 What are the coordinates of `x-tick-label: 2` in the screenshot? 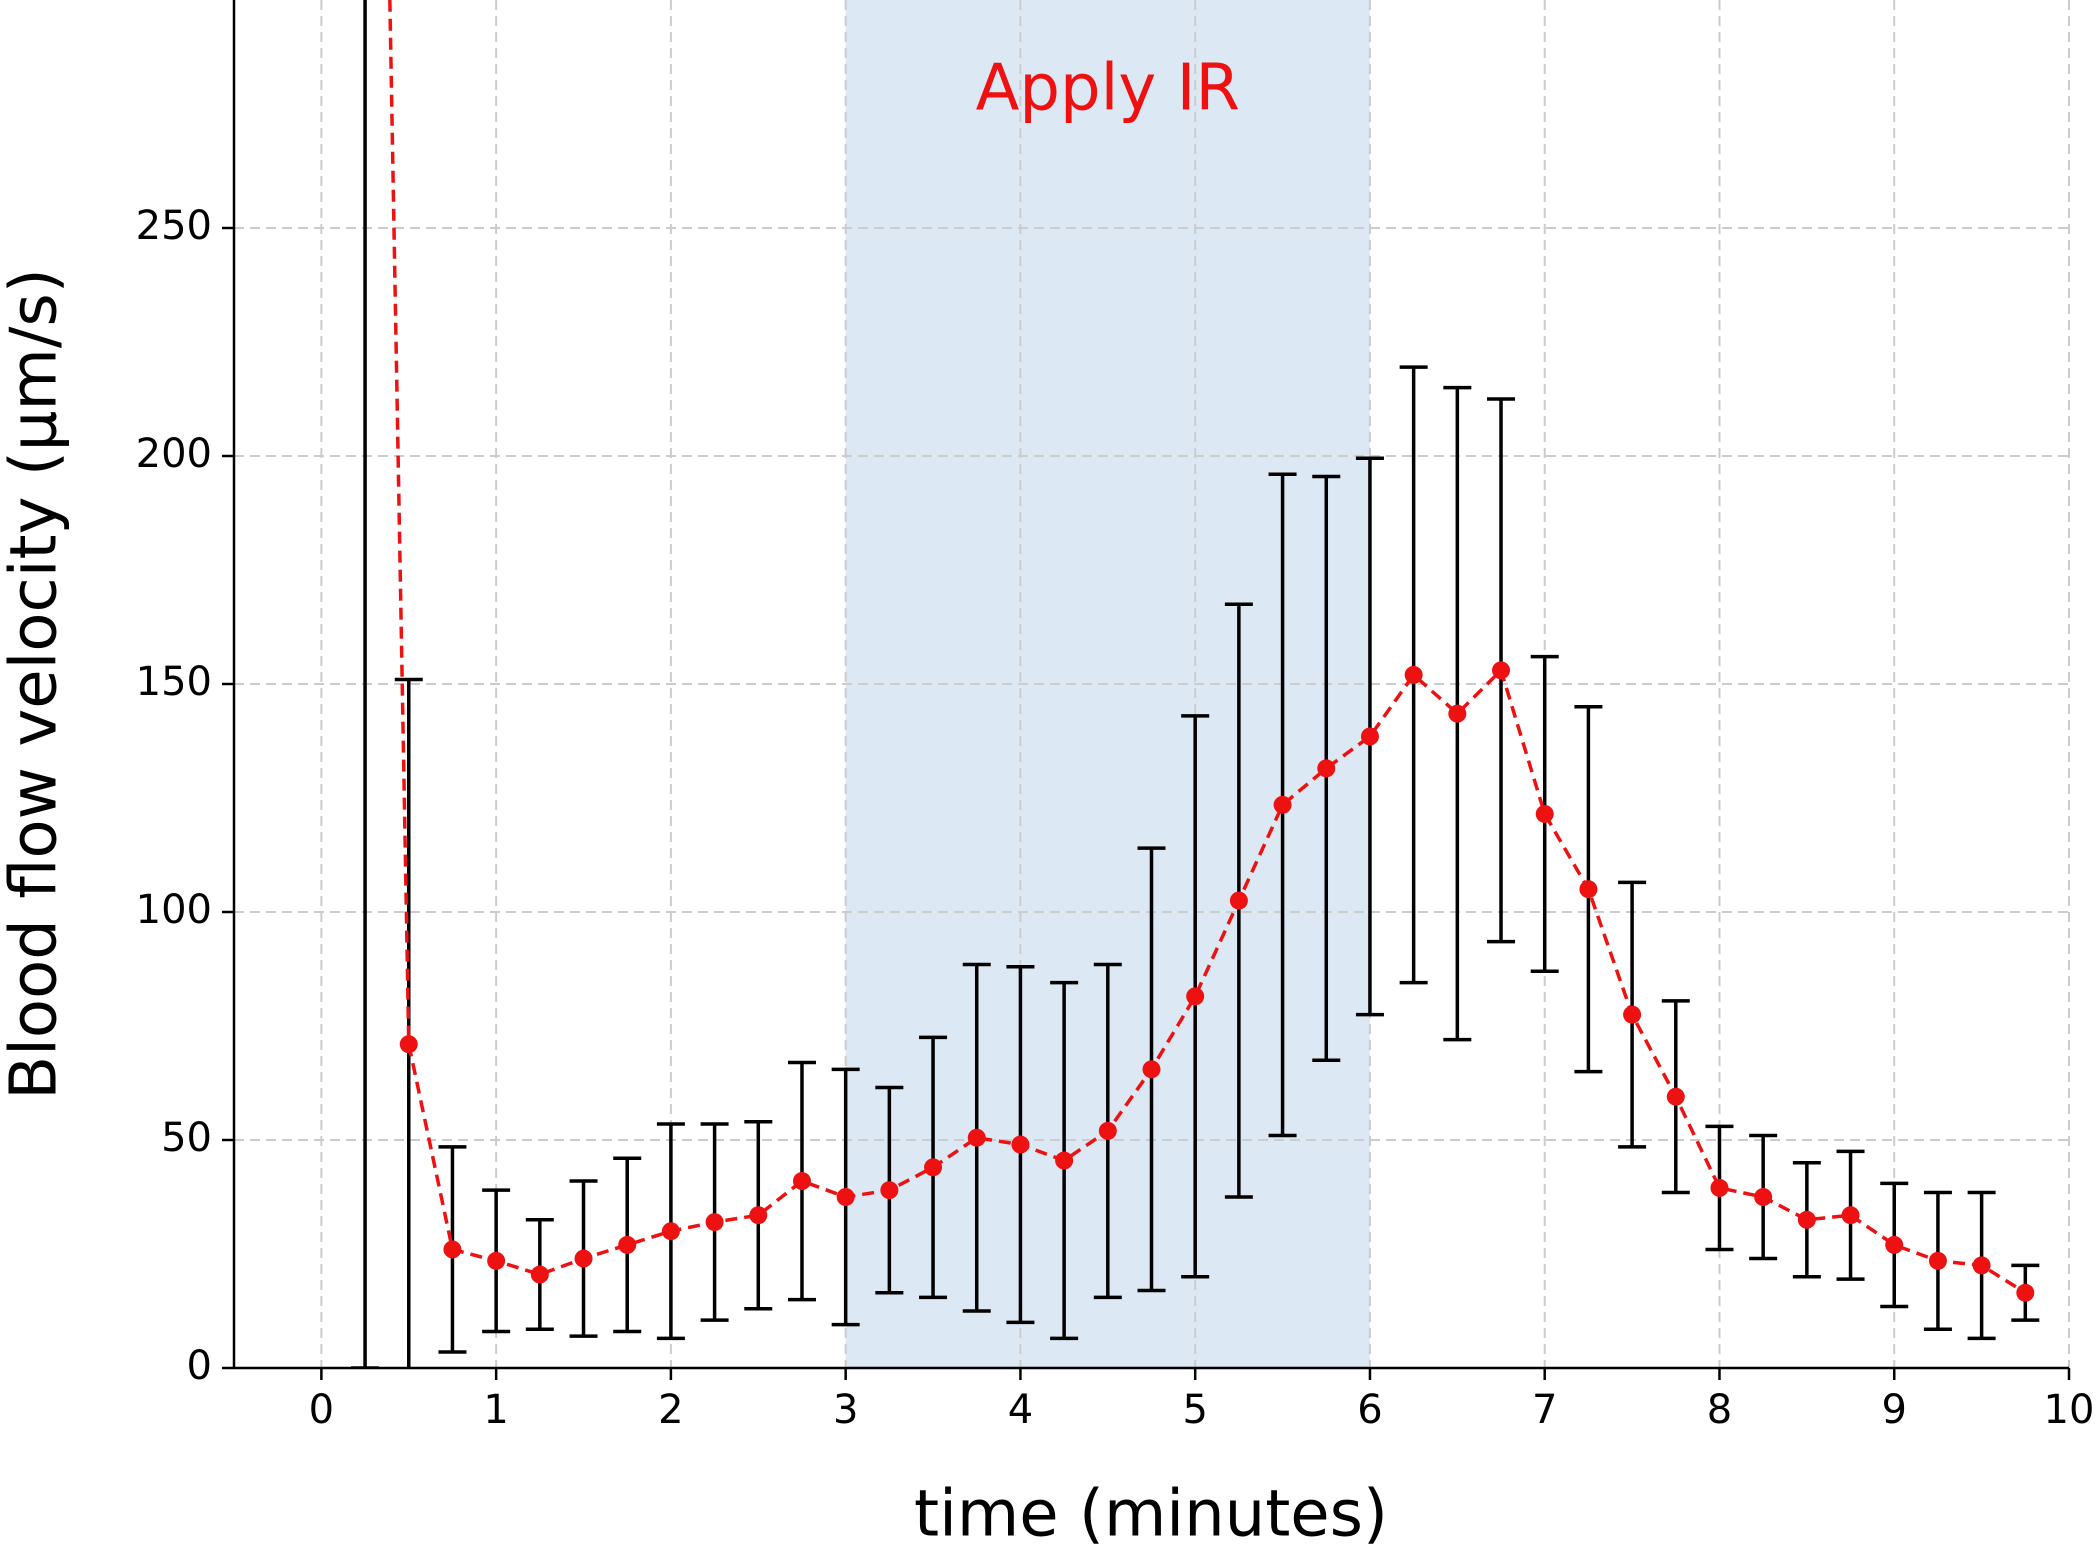 It's located at (670, 1410).